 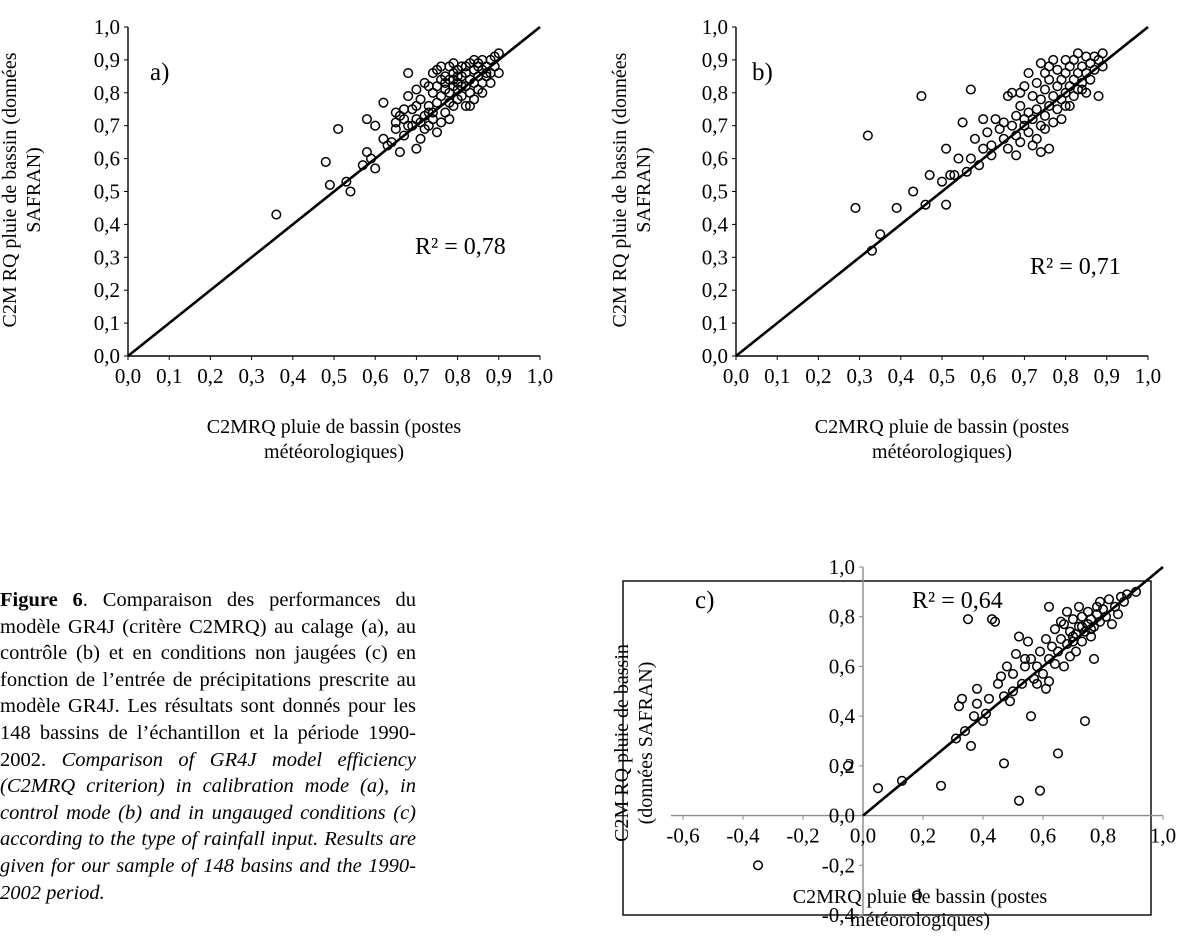 I want to click on panel-b-reference-line, so click(x=942, y=191).